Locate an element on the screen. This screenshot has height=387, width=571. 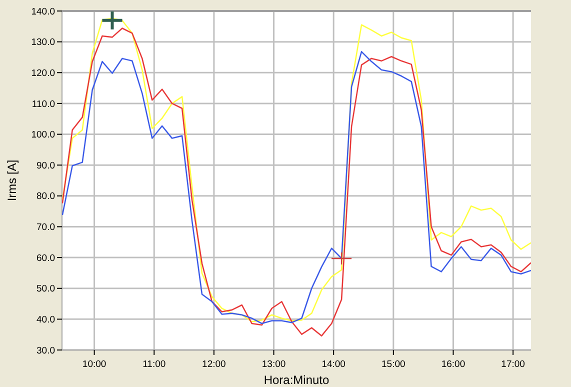
y-tick-label: 90.0 is located at coordinates (45, 166).